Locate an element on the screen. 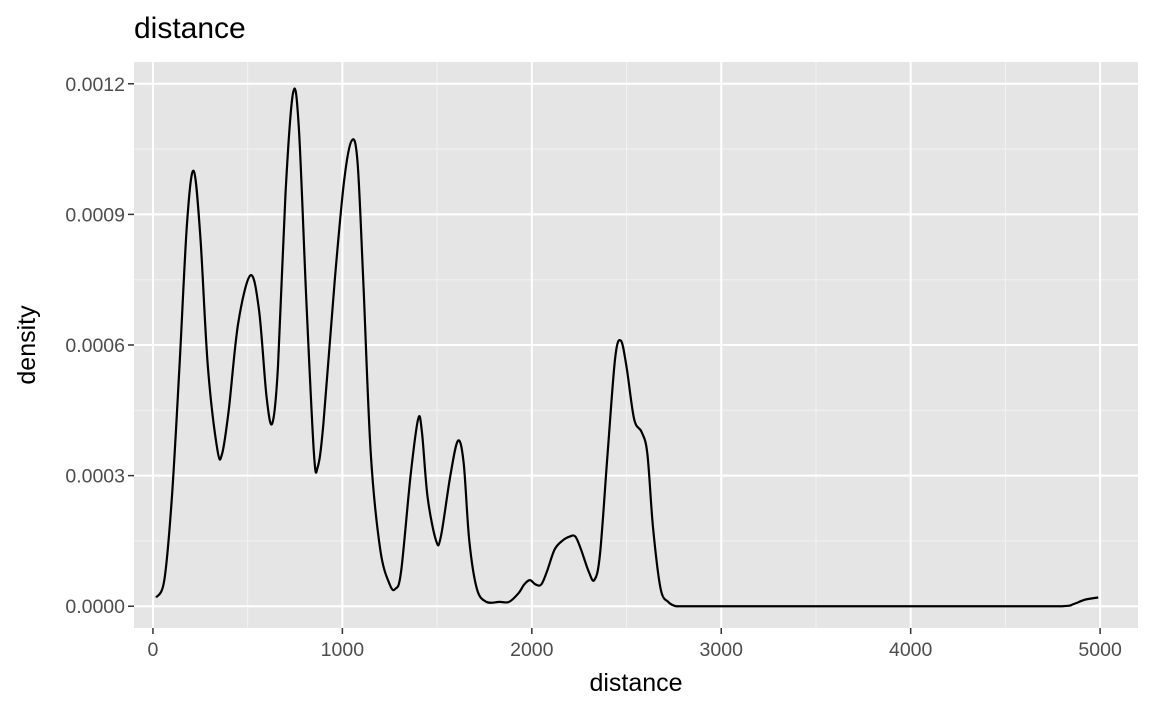 The height and width of the screenshot is (711, 1152). y-tick-label: 0.0003 is located at coordinates (95, 477).